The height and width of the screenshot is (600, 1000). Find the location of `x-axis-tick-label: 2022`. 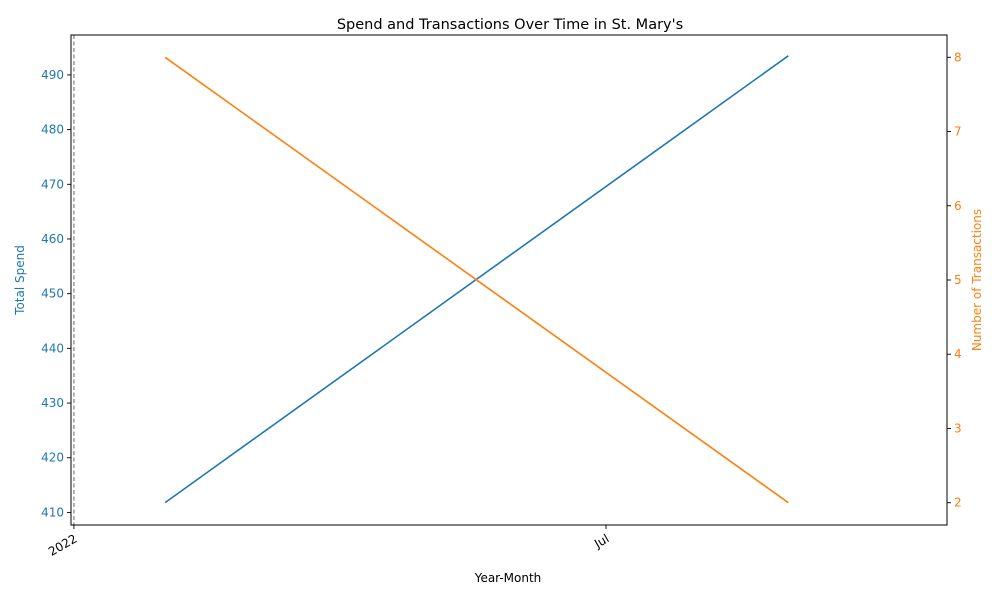

x-axis-tick-label: 2022 is located at coordinates (62, 544).